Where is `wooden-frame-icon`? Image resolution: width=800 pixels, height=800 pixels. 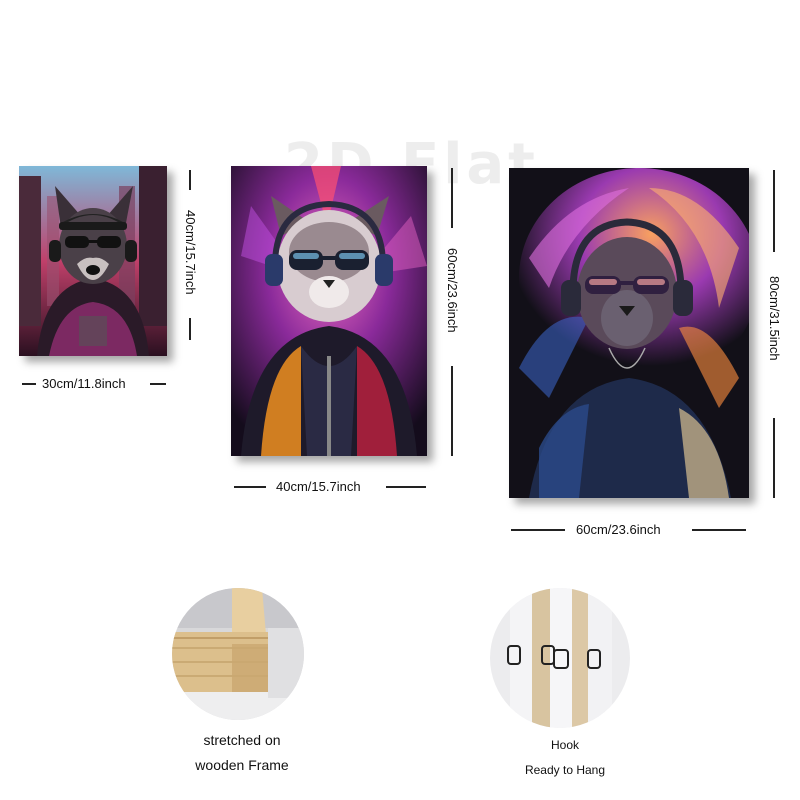
wooden-frame-icon is located at coordinates (238, 654).